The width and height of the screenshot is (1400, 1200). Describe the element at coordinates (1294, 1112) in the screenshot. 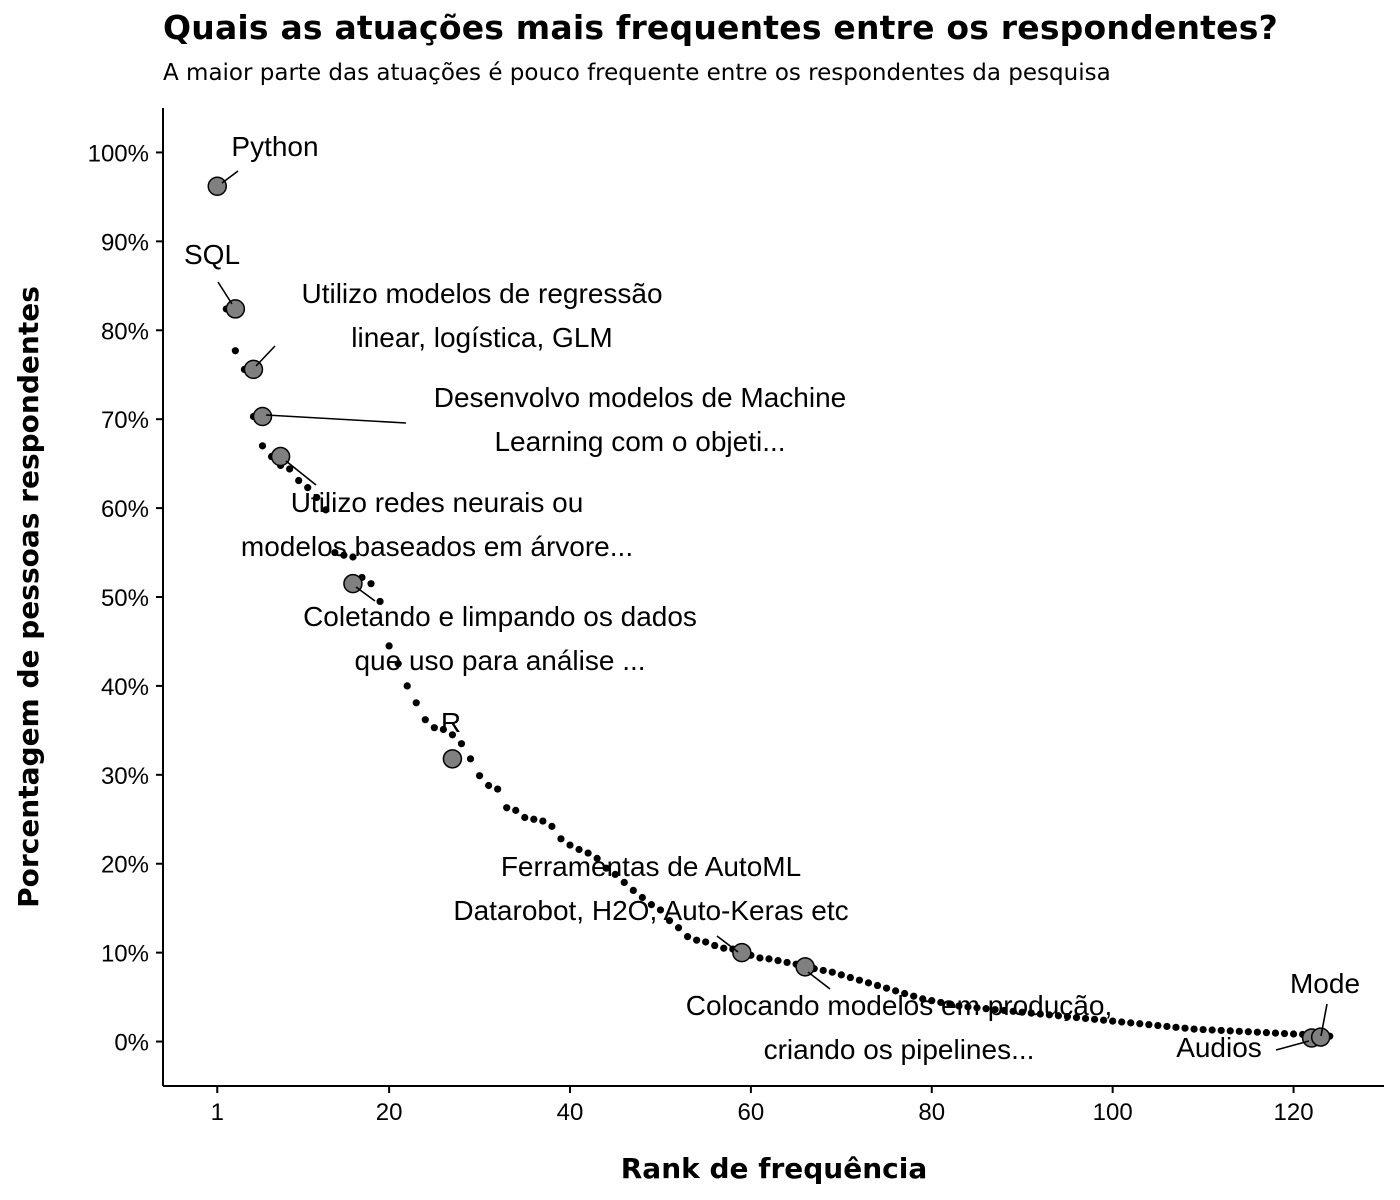

I see `x-tick-label: 120` at that location.